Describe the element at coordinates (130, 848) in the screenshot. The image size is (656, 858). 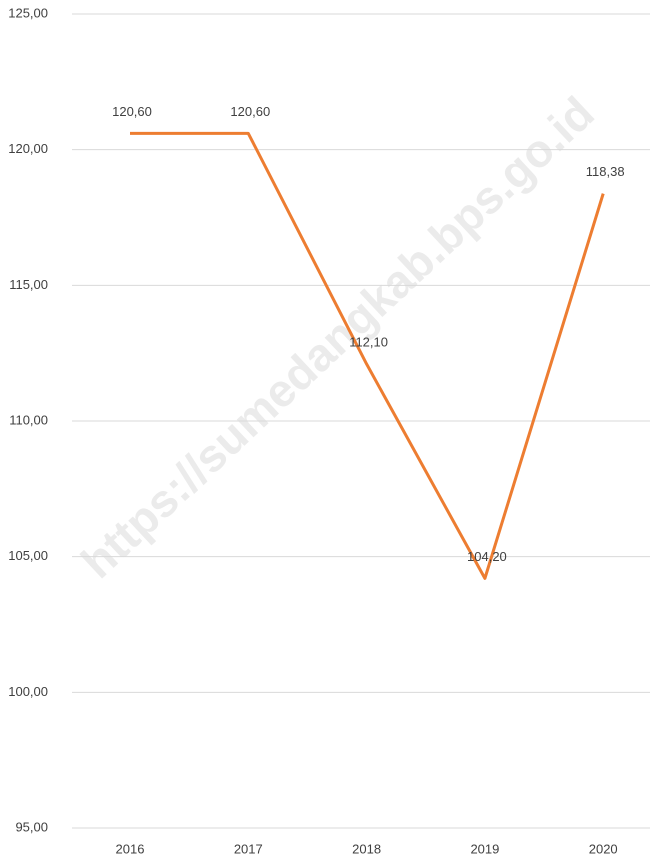
I see `x-tick-label: 2016` at that location.